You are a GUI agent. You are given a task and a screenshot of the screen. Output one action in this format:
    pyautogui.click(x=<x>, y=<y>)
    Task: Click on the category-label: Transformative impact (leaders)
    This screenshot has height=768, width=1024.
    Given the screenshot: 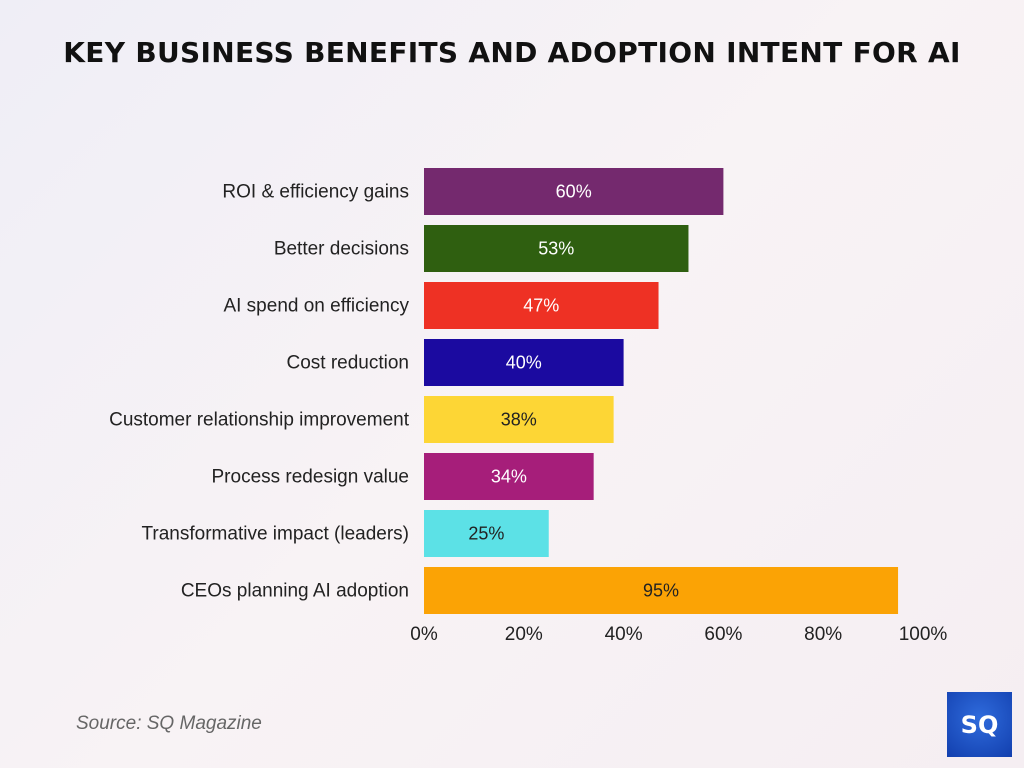 What is the action you would take?
    pyautogui.click(x=275, y=534)
    